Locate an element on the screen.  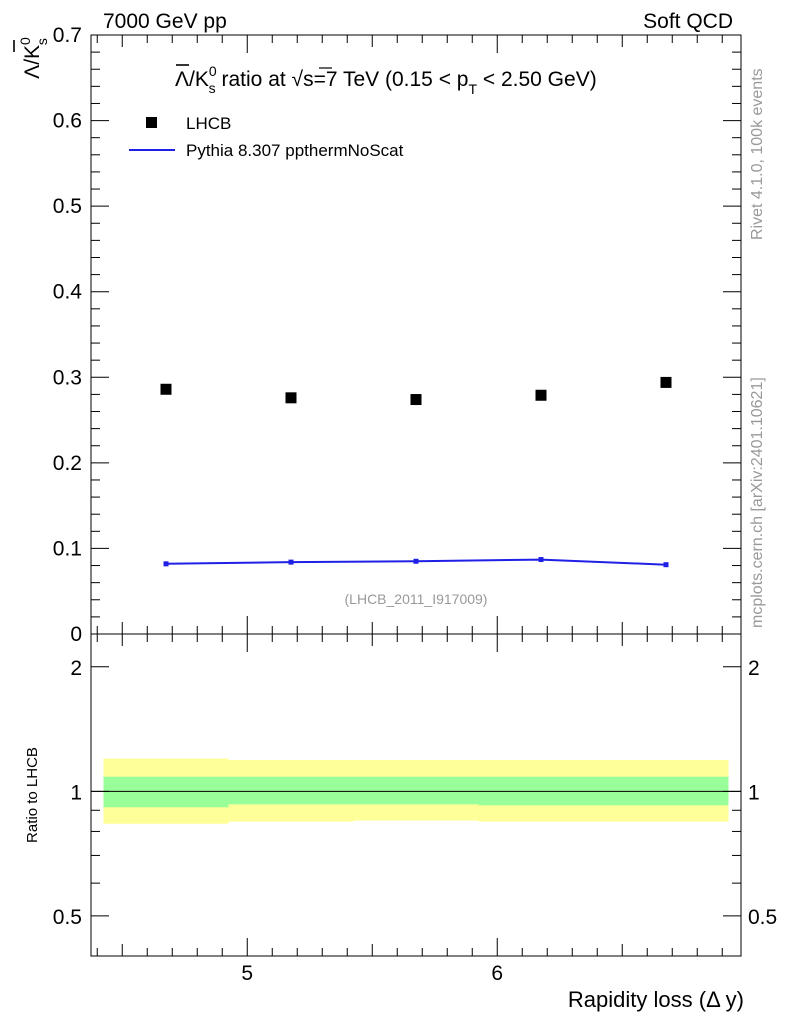
y-label-k: /K is located at coordinates (32, 55).